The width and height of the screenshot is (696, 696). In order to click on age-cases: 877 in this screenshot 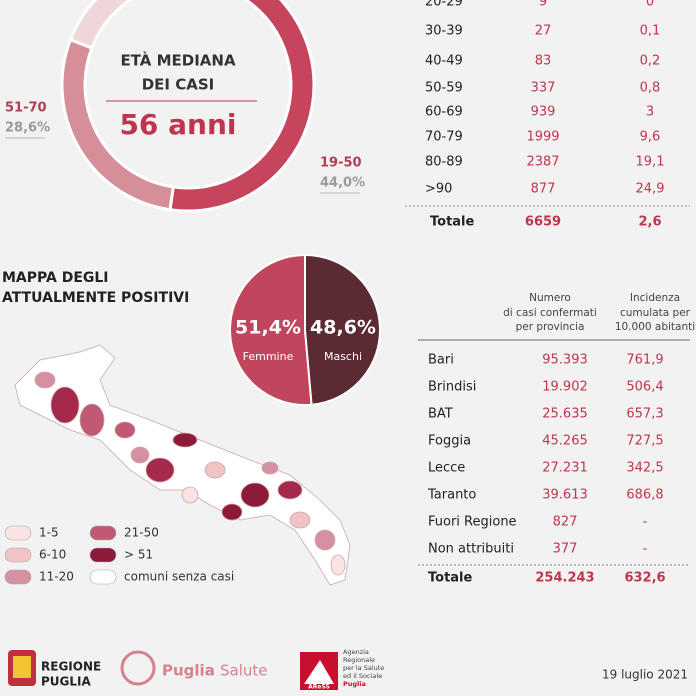, I will do `click(543, 189)`.